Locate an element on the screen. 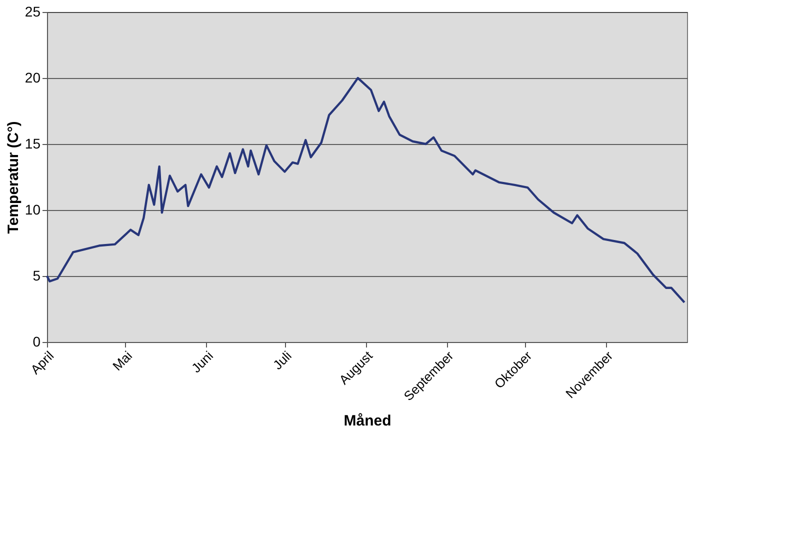 The image size is (806, 556). x-tick-label: Juni is located at coordinates (202, 362).